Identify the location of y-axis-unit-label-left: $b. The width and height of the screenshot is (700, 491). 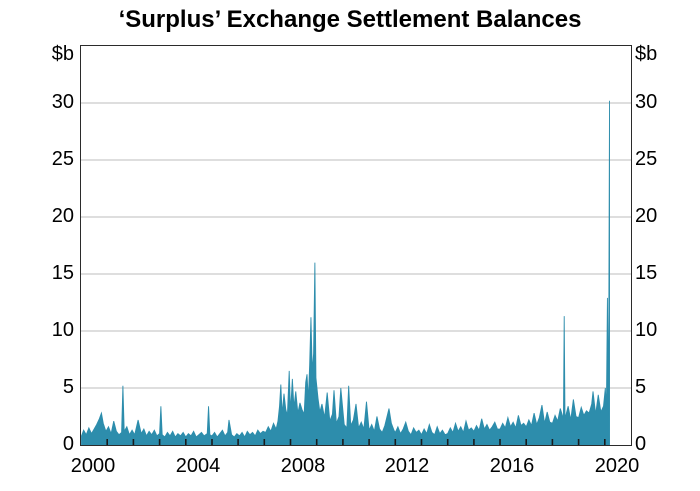
(62, 54).